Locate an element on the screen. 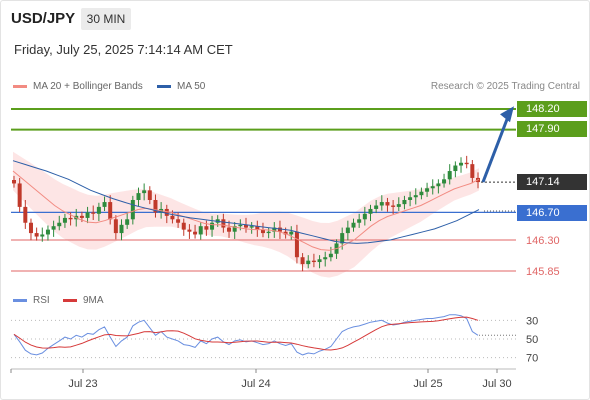 The image size is (590, 400). legend-9ma: 9MA is located at coordinates (83, 300).